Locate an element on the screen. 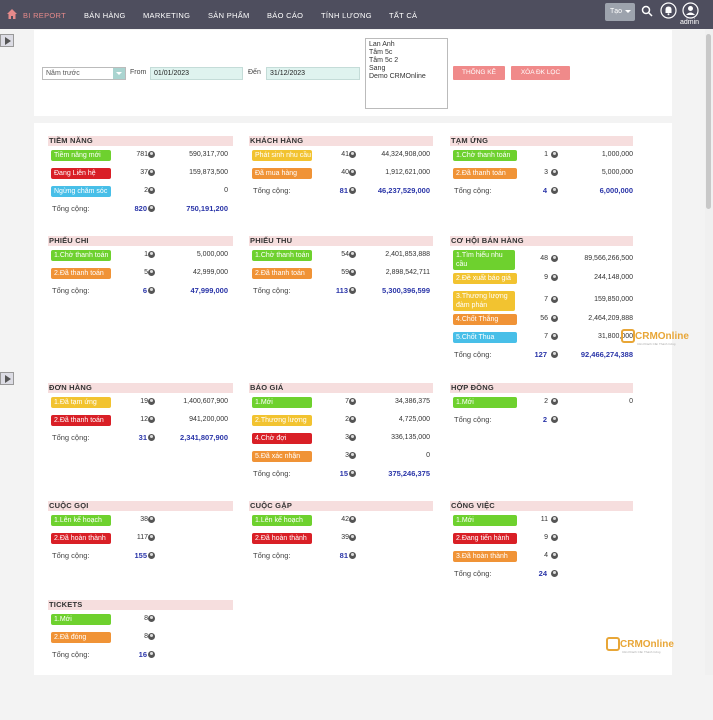 This screenshot has width=713, height=720. nav-tat-ca: TẤT CẢ is located at coordinates (403, 15).